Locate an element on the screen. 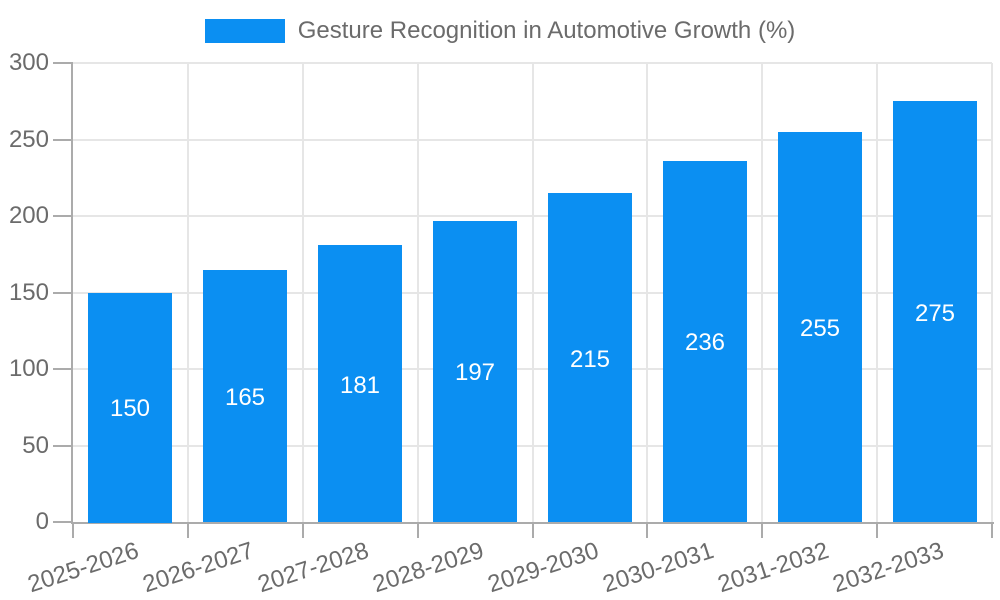  bar-value-label: 236 is located at coordinates (705, 342).